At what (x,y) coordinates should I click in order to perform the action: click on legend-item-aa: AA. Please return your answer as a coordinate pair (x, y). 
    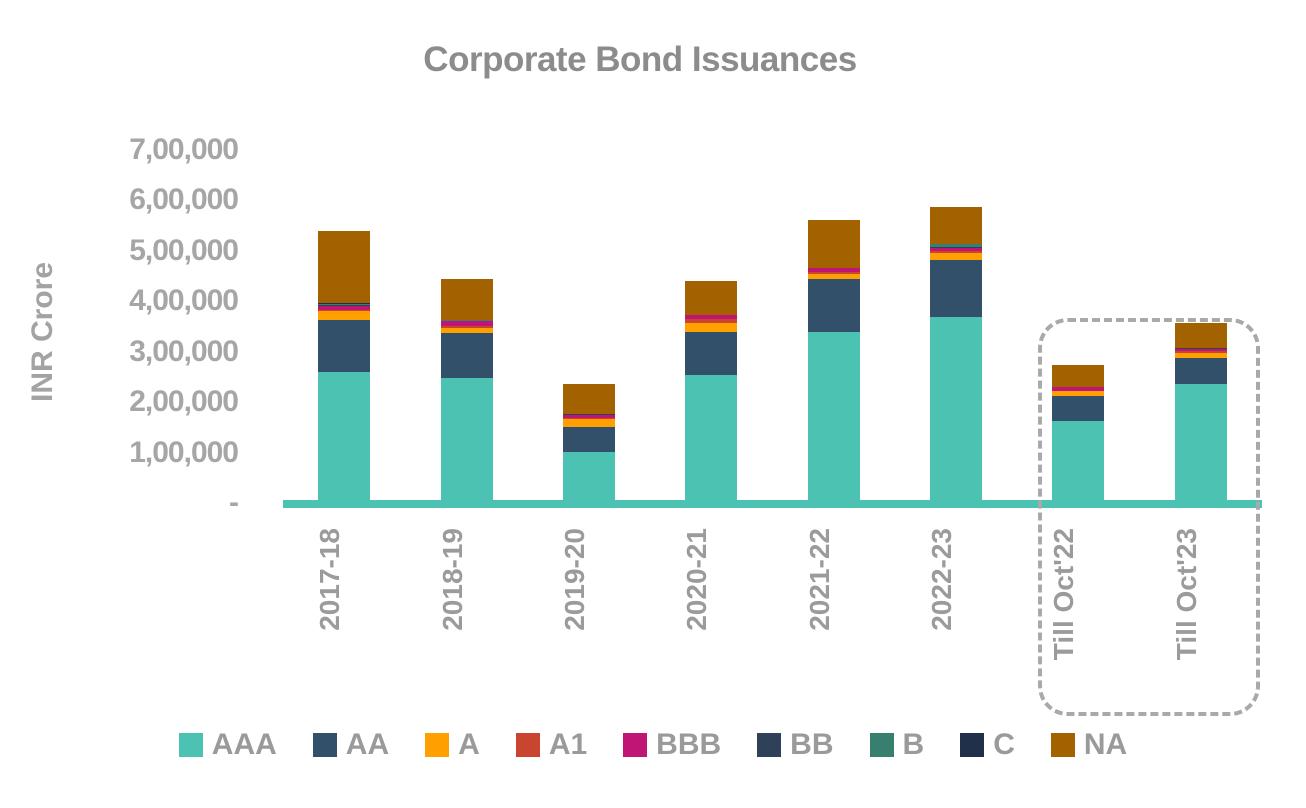
    Looking at the image, I should click on (351, 745).